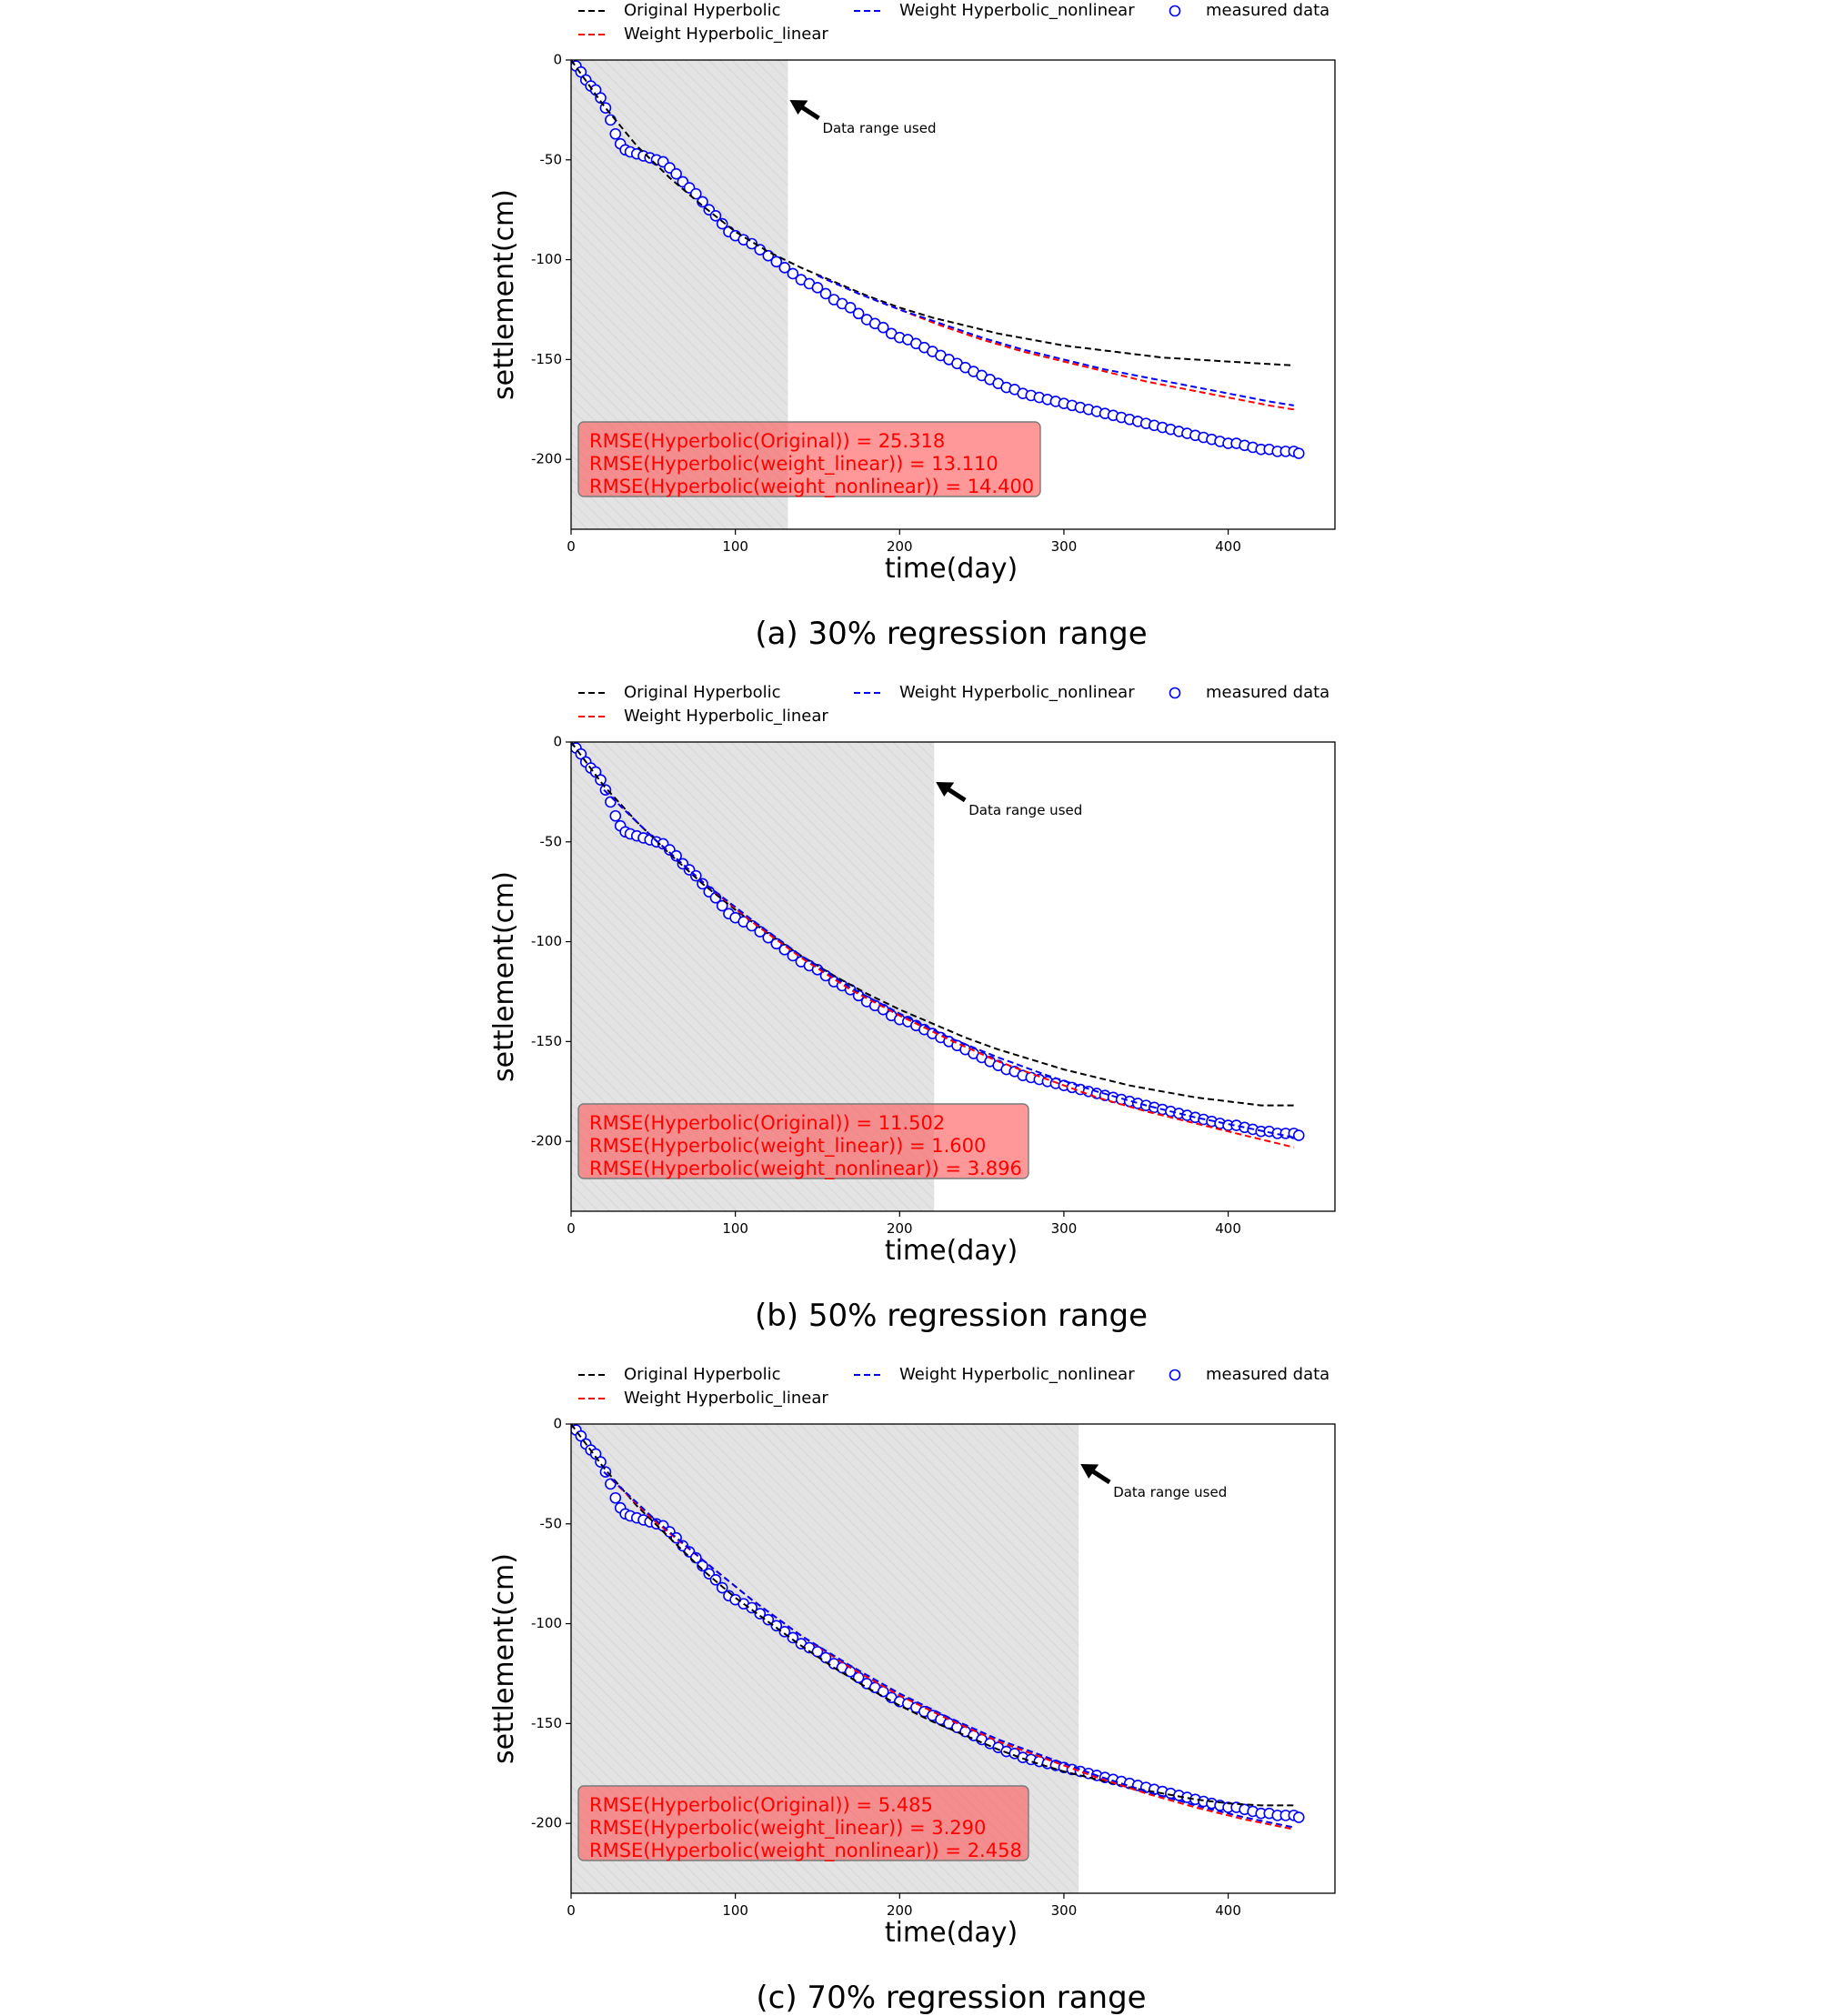  Describe the element at coordinates (767, 441) in the screenshot. I see `rmse-line: RMSE(Hyperbolic(Original)) = 25.318` at that location.